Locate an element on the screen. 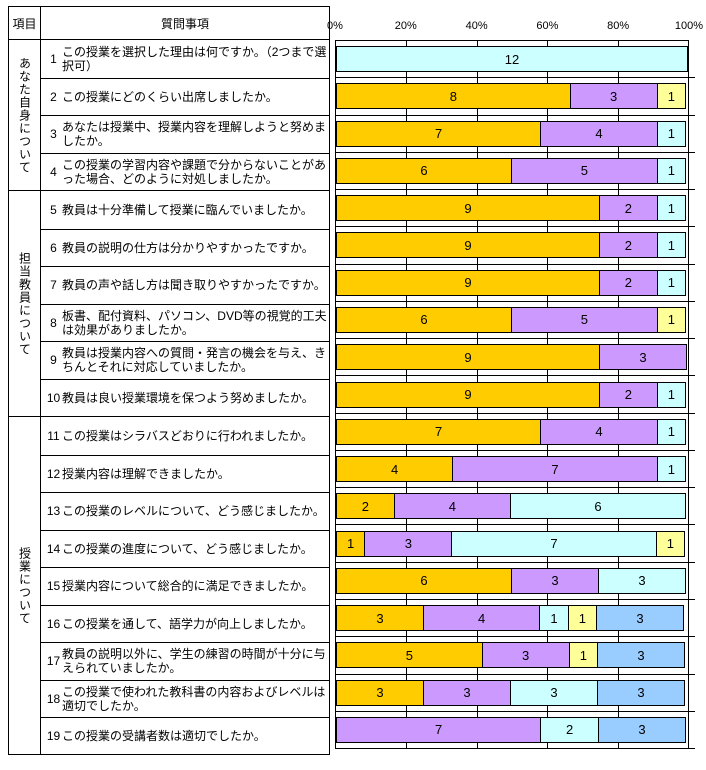 The height and width of the screenshot is (770, 706). question-row: 16 この授業を通して、語学力が向上しましたか。 is located at coordinates (185, 623).